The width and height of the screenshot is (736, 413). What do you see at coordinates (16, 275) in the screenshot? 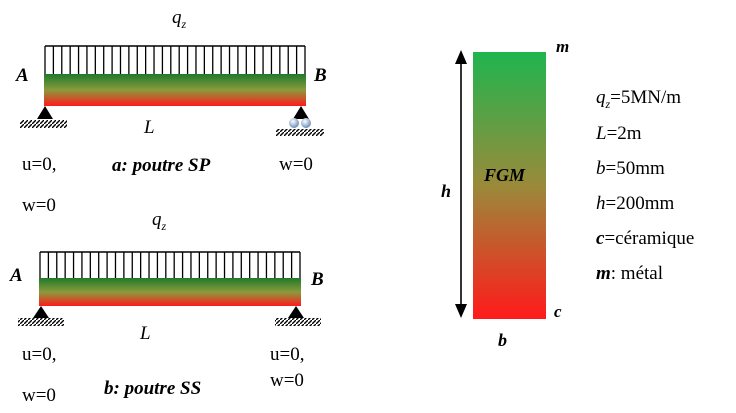
I see `beam-b-node-a: A` at bounding box center [16, 275].